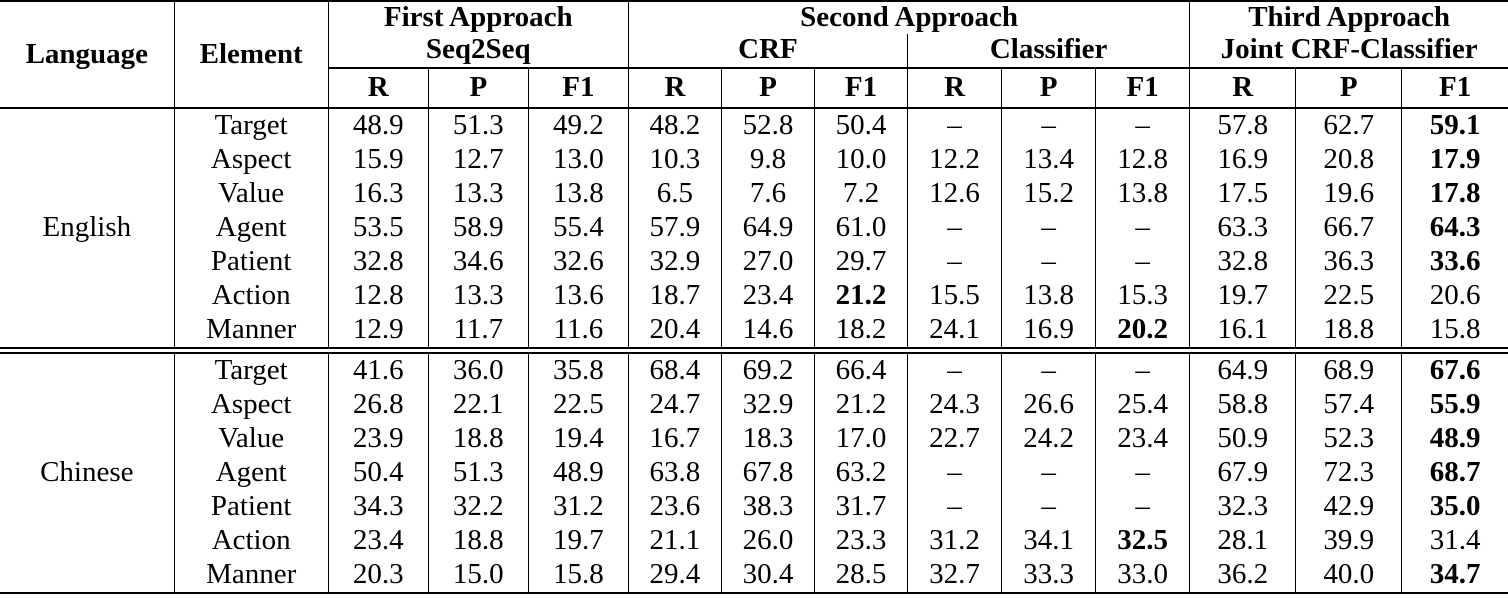  What do you see at coordinates (1243, 125) in the screenshot?
I see `value-cell: 57.8` at bounding box center [1243, 125].